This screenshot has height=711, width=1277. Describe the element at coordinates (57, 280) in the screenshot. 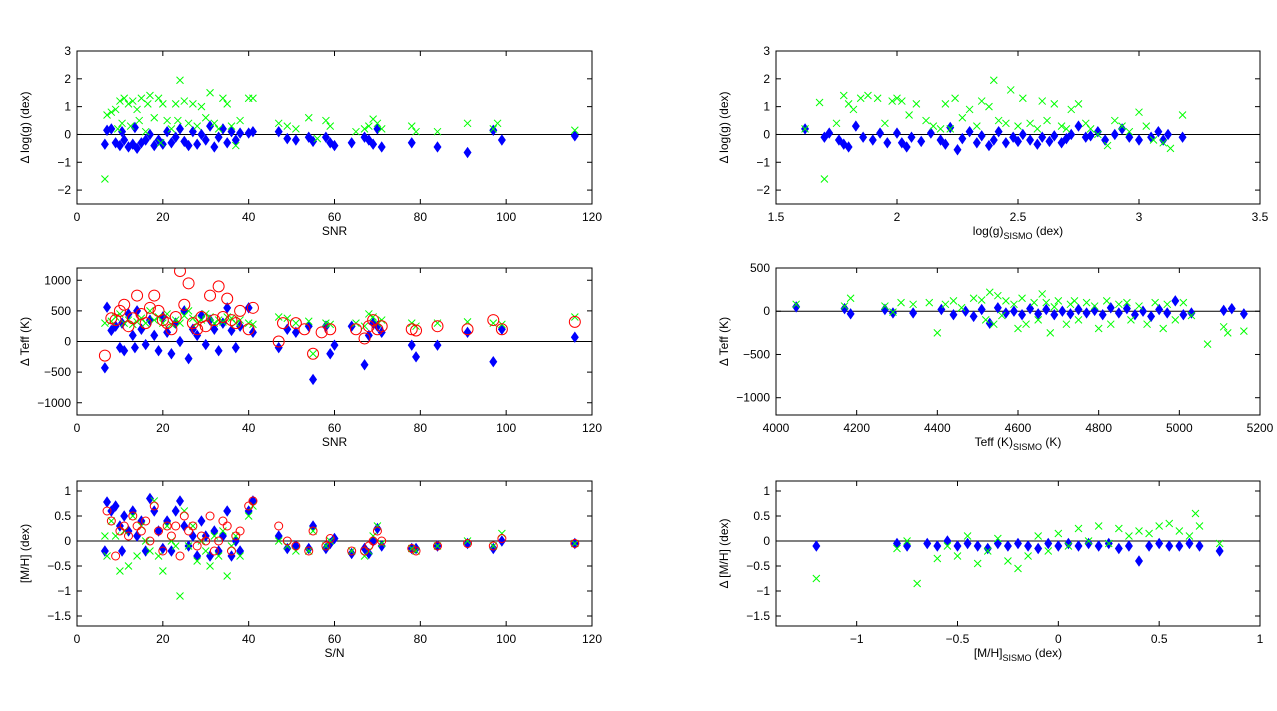

I see `y-tick-label: 1000` at that location.